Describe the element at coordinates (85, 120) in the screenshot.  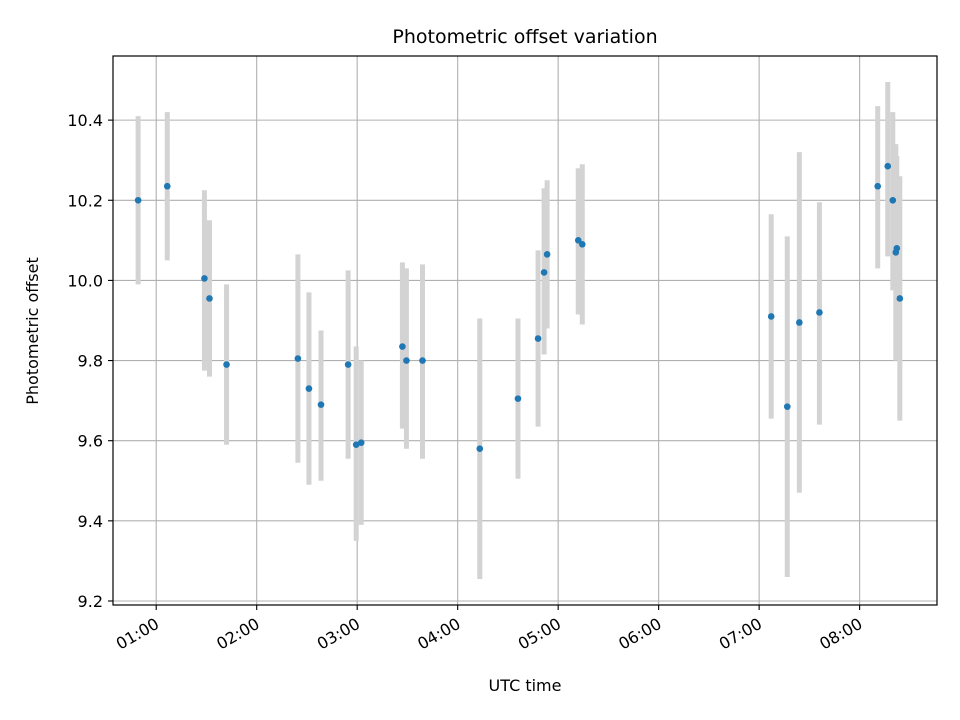
I see `y-tick-label: 10.4` at that location.